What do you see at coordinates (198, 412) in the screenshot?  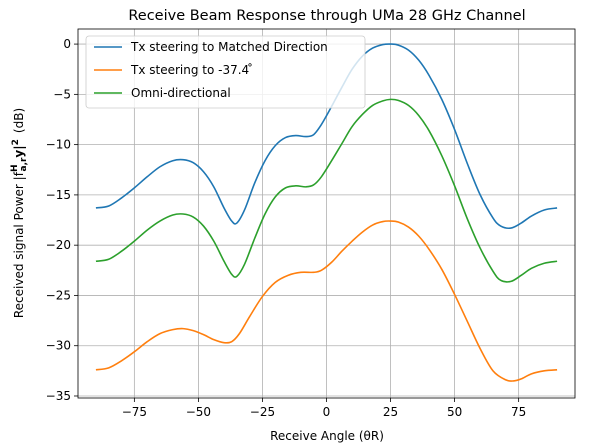 I see `x-tick-label: −50` at bounding box center [198, 412].